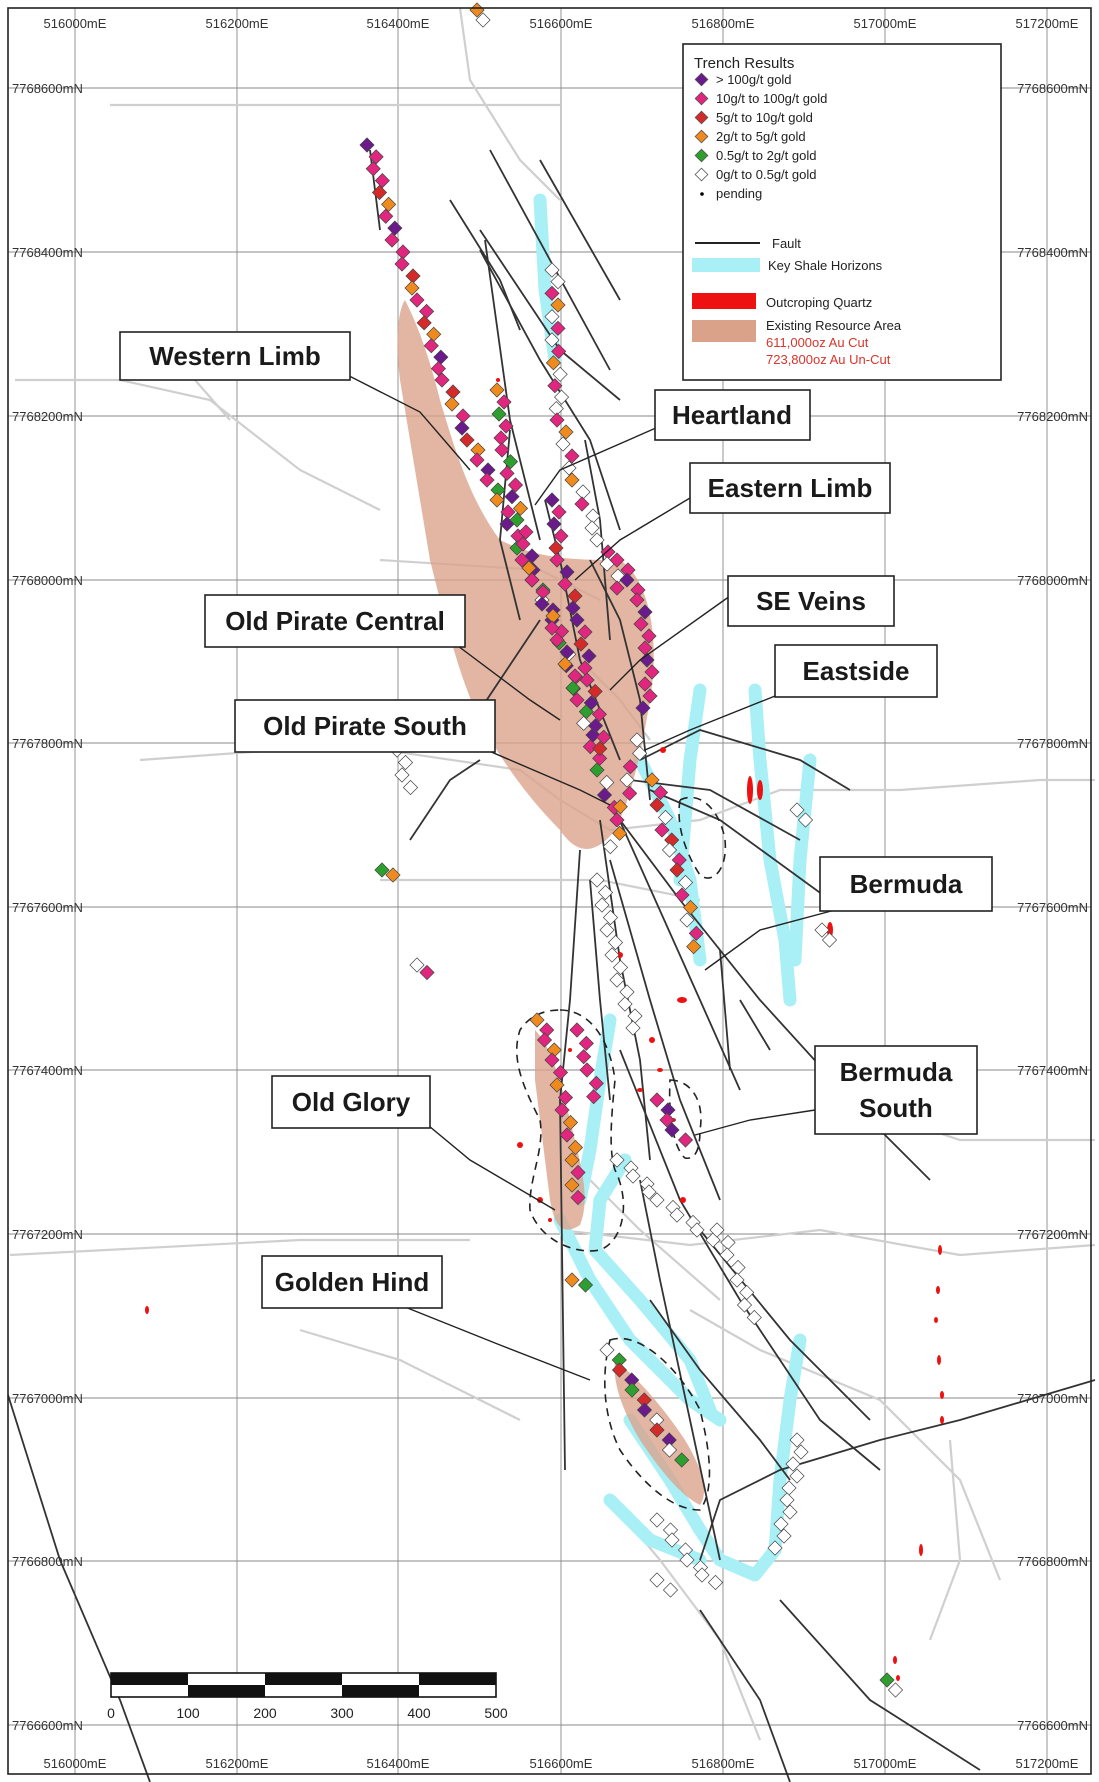  What do you see at coordinates (754, 79) in the screenshot?
I see `legend-grade-label: > 100g/t gold` at bounding box center [754, 79].